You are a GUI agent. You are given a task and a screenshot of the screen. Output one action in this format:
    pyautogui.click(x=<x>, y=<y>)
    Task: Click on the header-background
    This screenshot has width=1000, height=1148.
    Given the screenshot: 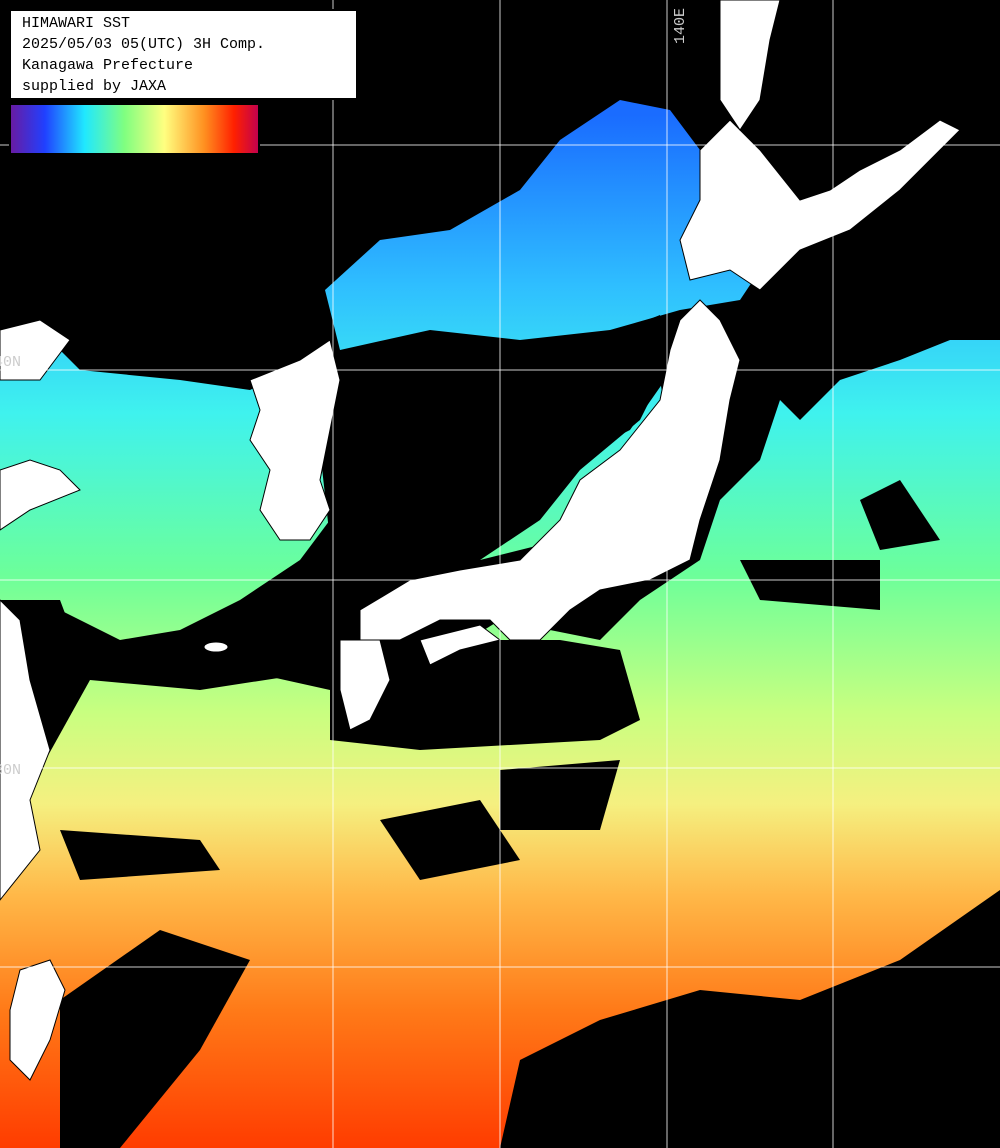 What is the action you would take?
    pyautogui.click(x=183, y=54)
    